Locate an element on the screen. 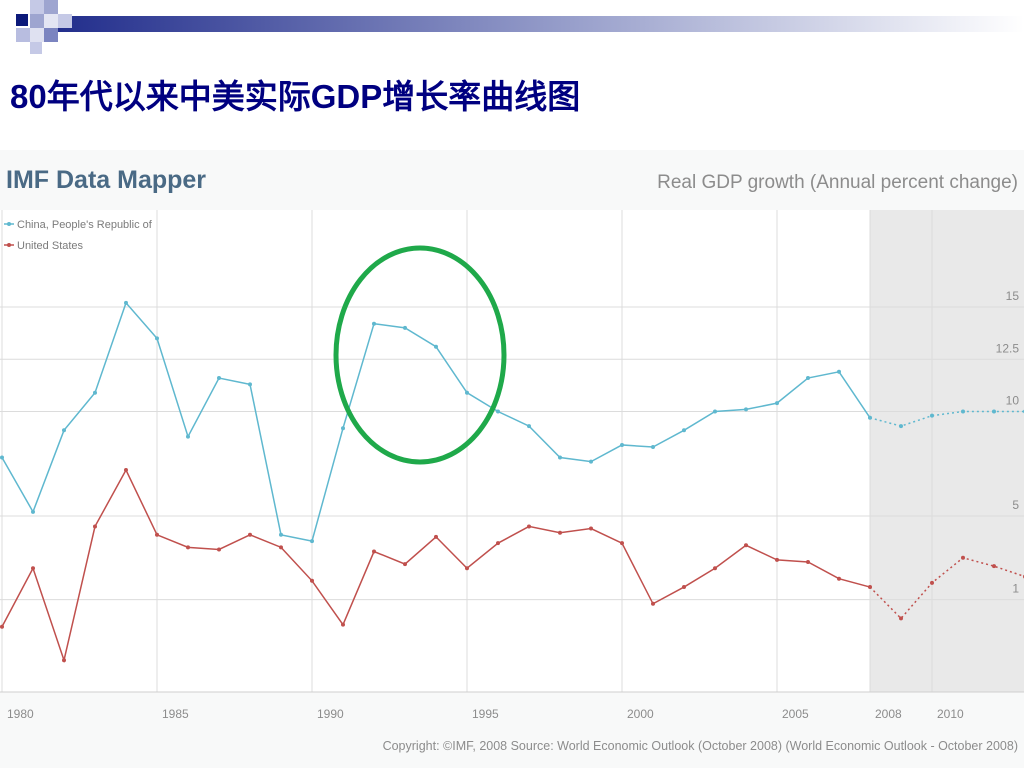 This screenshot has height=768, width=1024. chart-title: Real GDP growth (Annual percent change) is located at coordinates (837, 182).